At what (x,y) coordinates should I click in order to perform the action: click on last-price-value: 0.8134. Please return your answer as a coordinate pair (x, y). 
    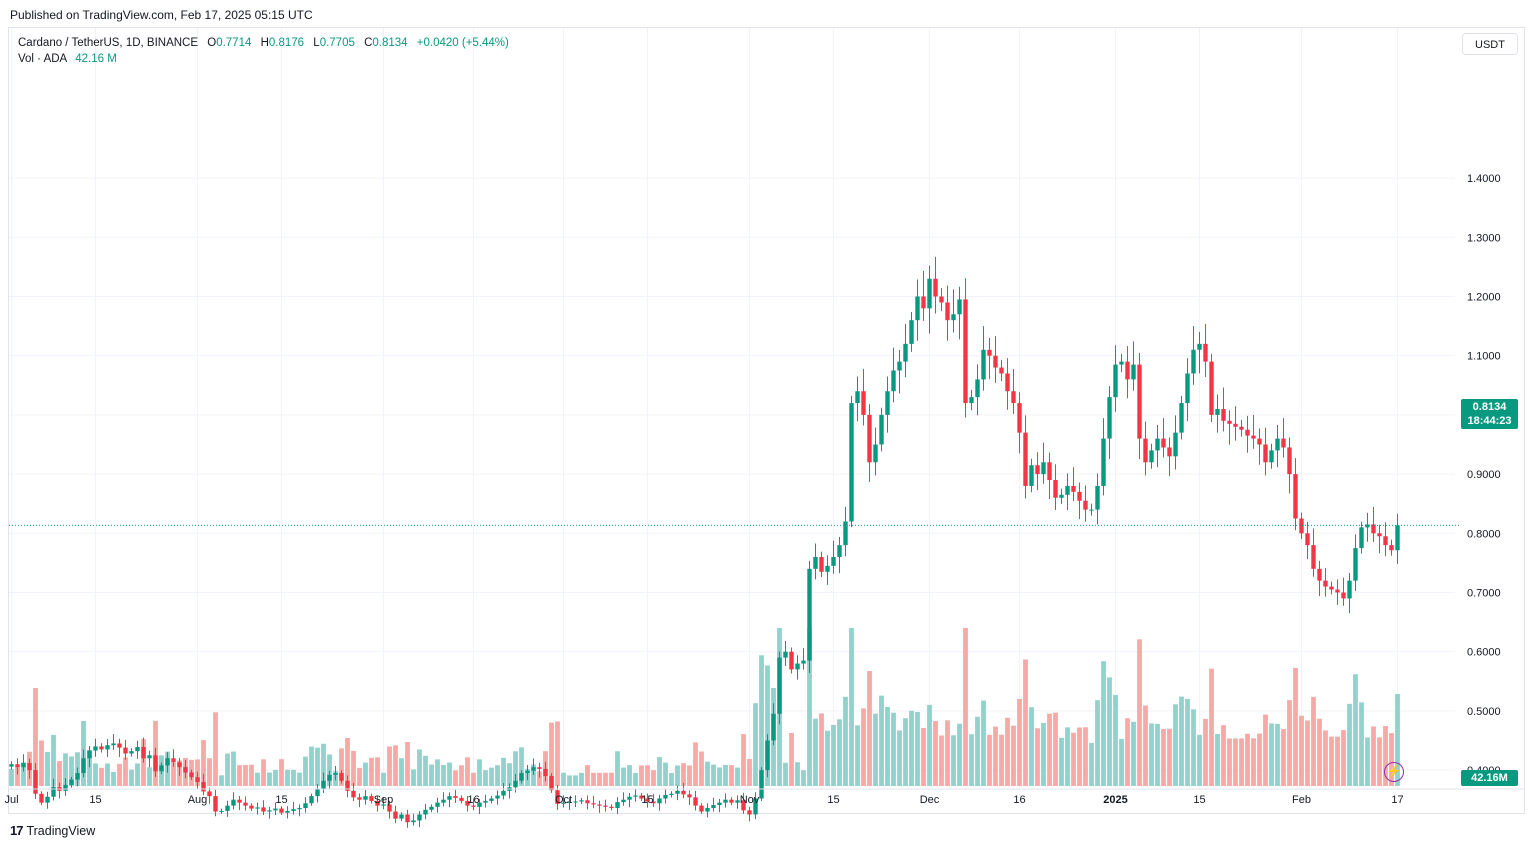
    Looking at the image, I should click on (1489, 407).